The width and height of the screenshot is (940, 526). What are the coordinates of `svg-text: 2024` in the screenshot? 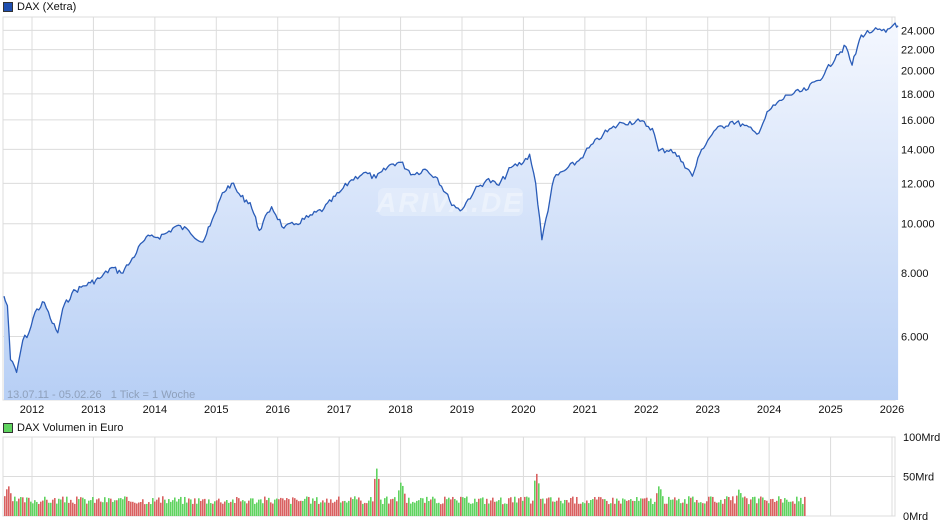 It's located at (769, 410).